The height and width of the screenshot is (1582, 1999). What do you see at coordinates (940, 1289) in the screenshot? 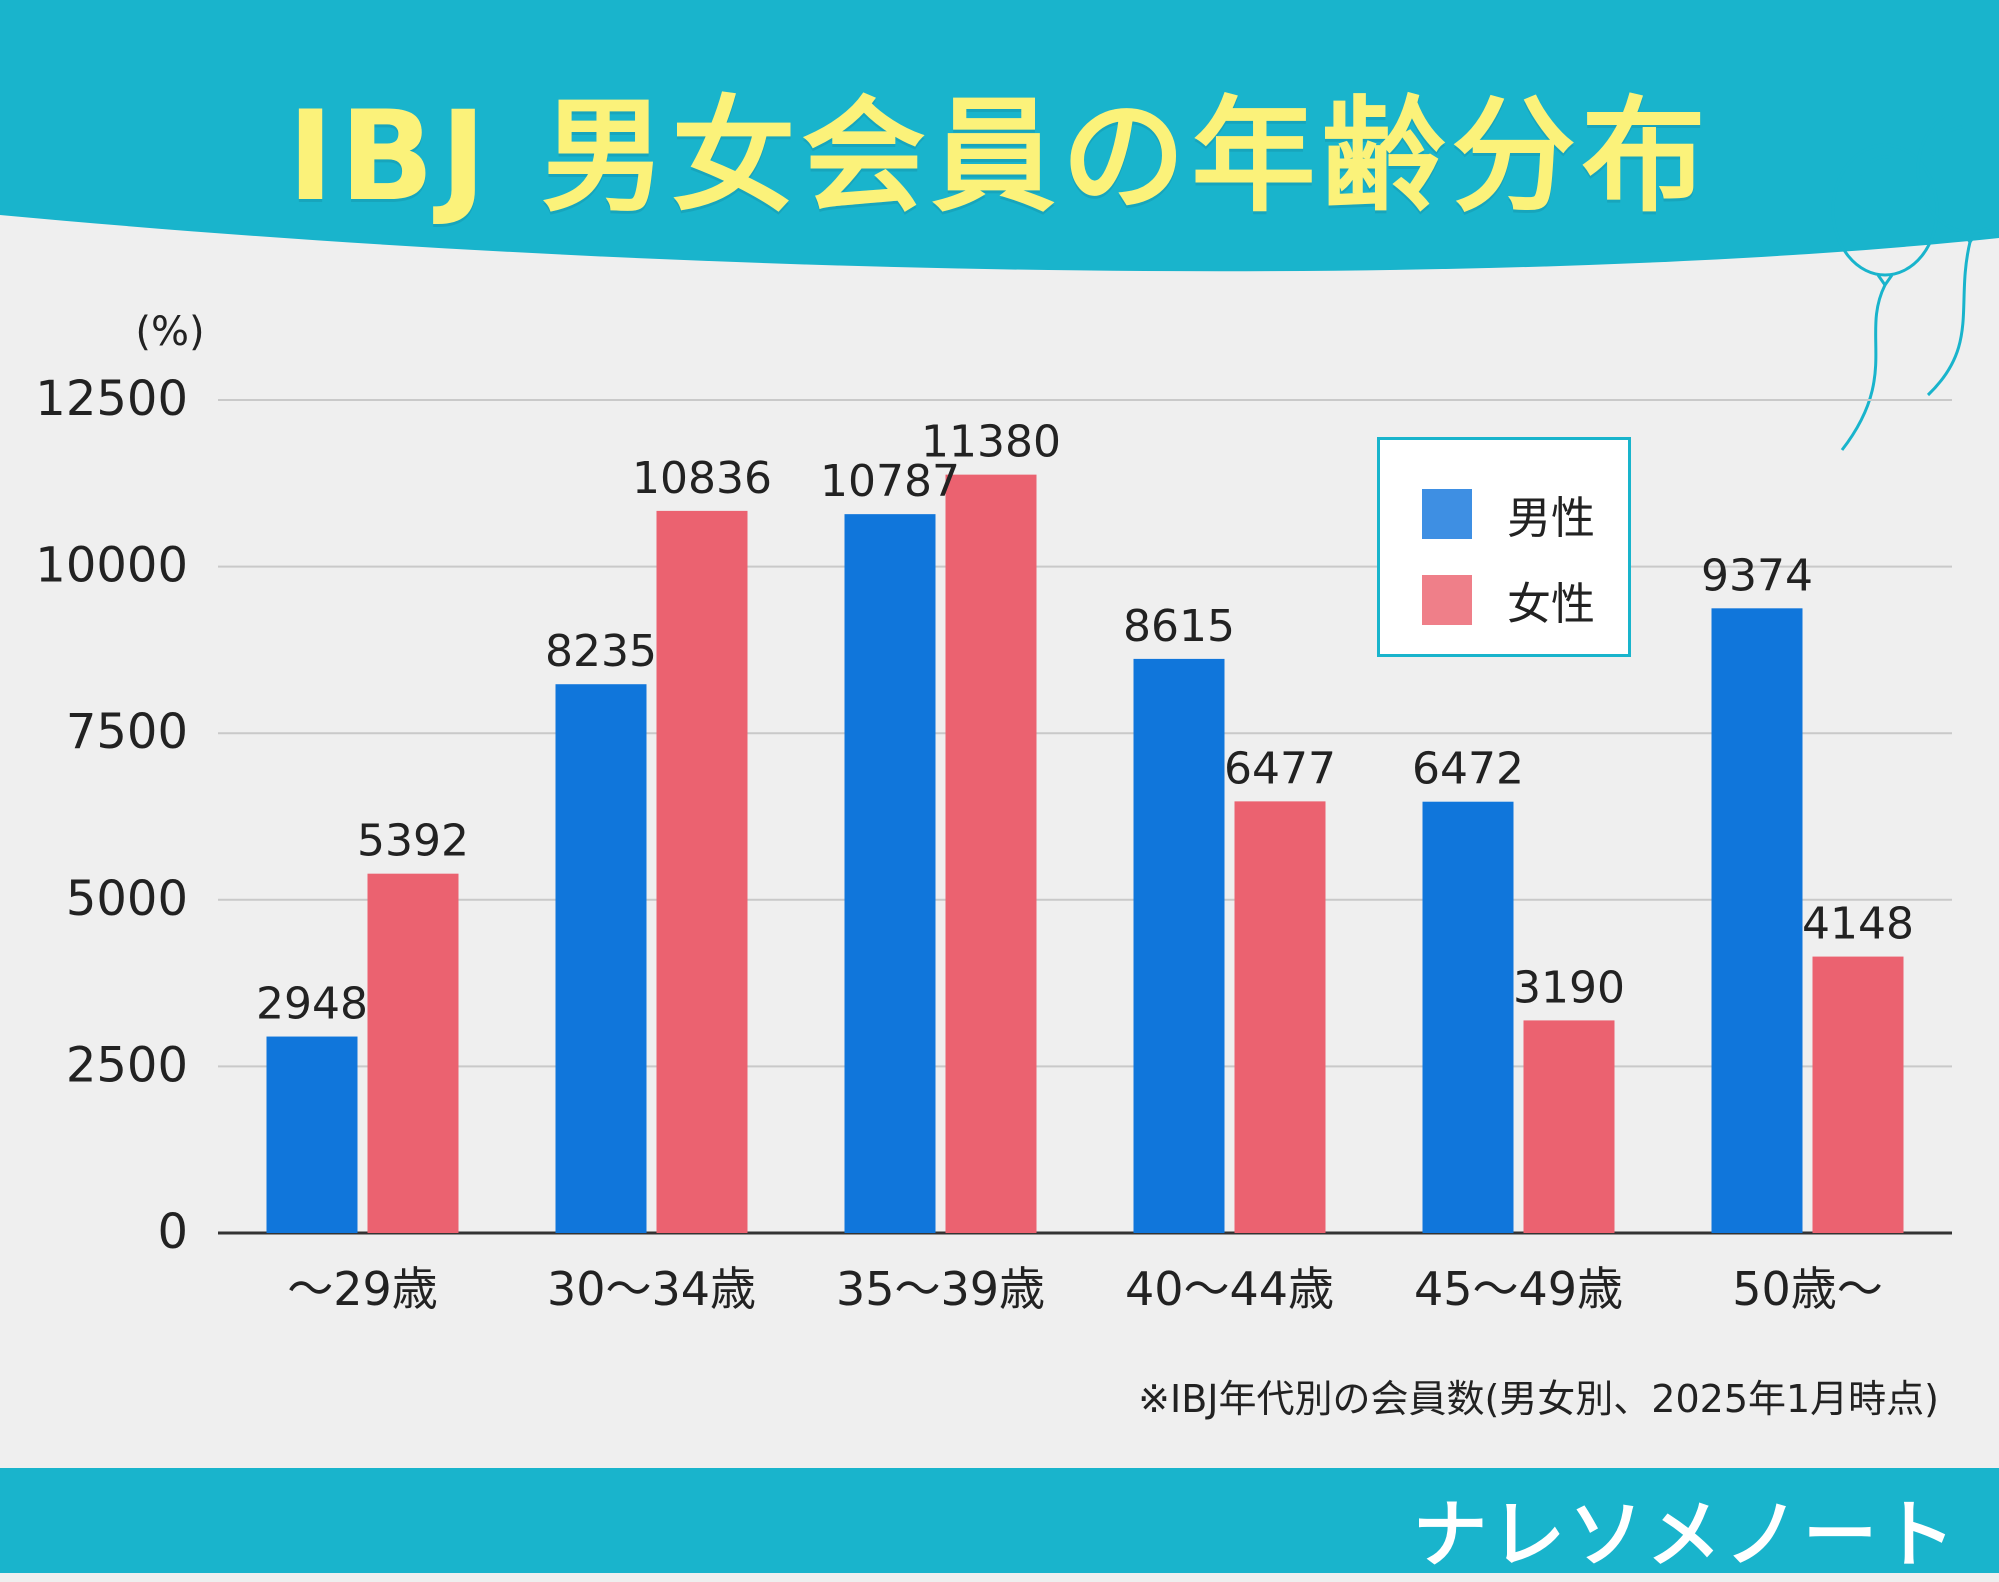
I see `x-tick-label: 35〜39歳` at bounding box center [940, 1289].